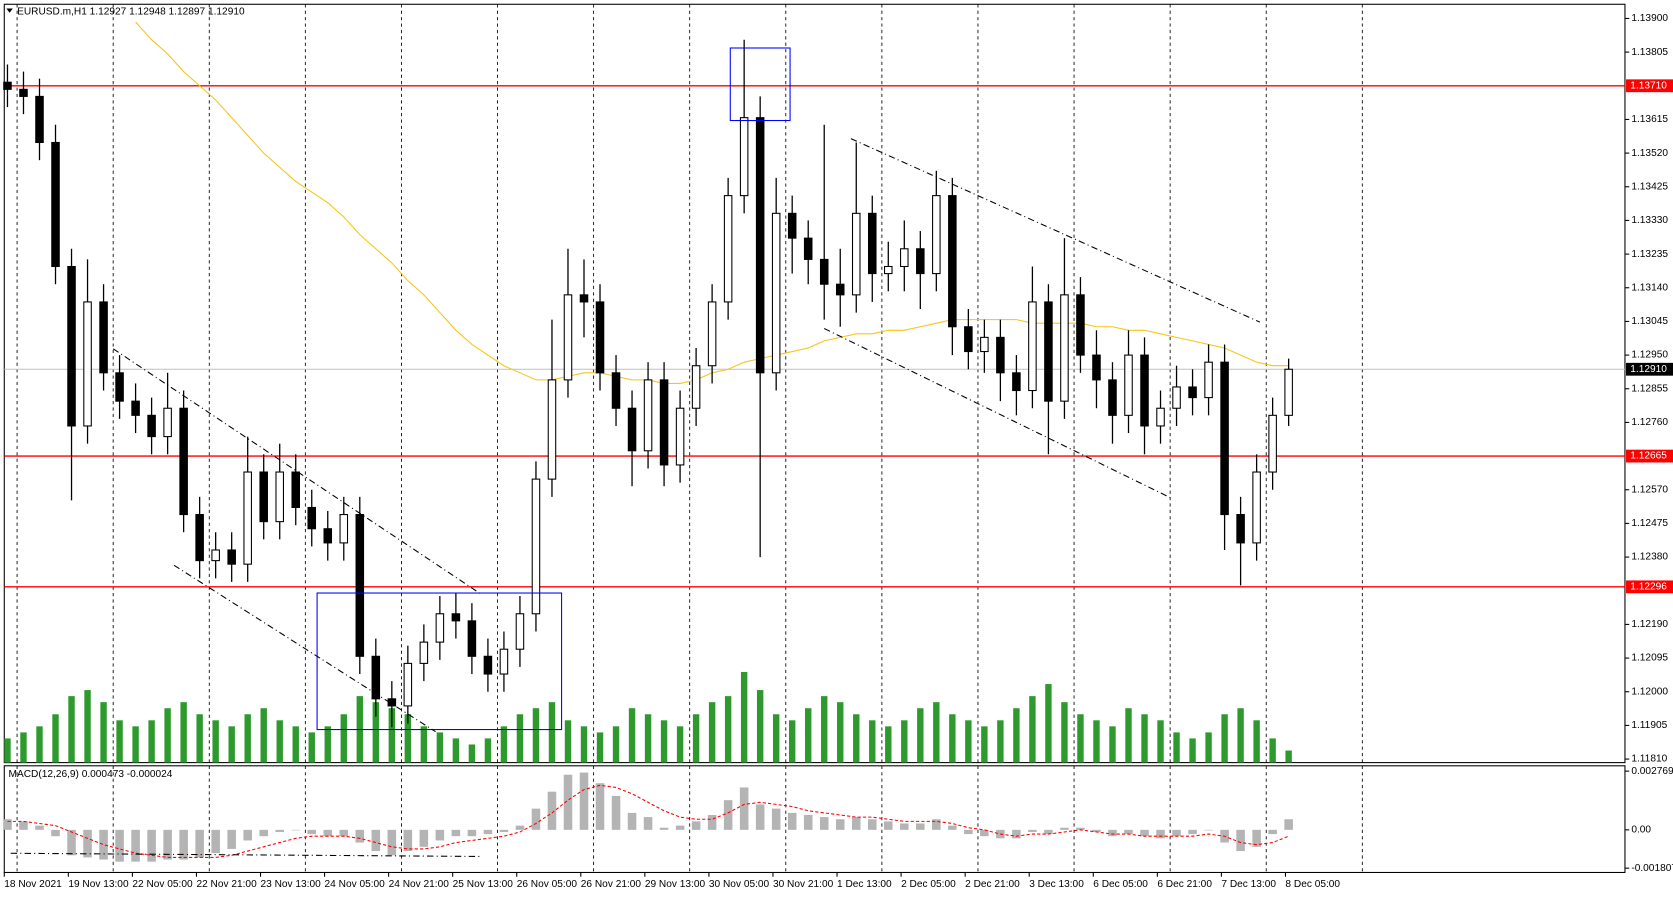 The height and width of the screenshot is (897, 1673). What do you see at coordinates (1649, 321) in the screenshot?
I see `y-tick-label: 1.13045` at bounding box center [1649, 321].